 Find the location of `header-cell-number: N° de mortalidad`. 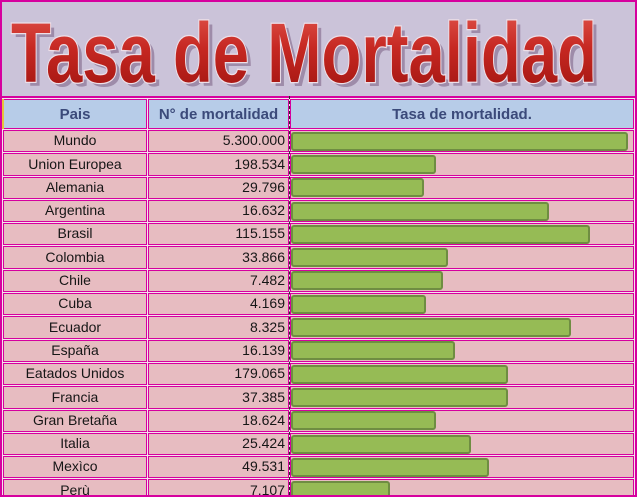

header-cell-number: N° de mortalidad is located at coordinates (218, 114).